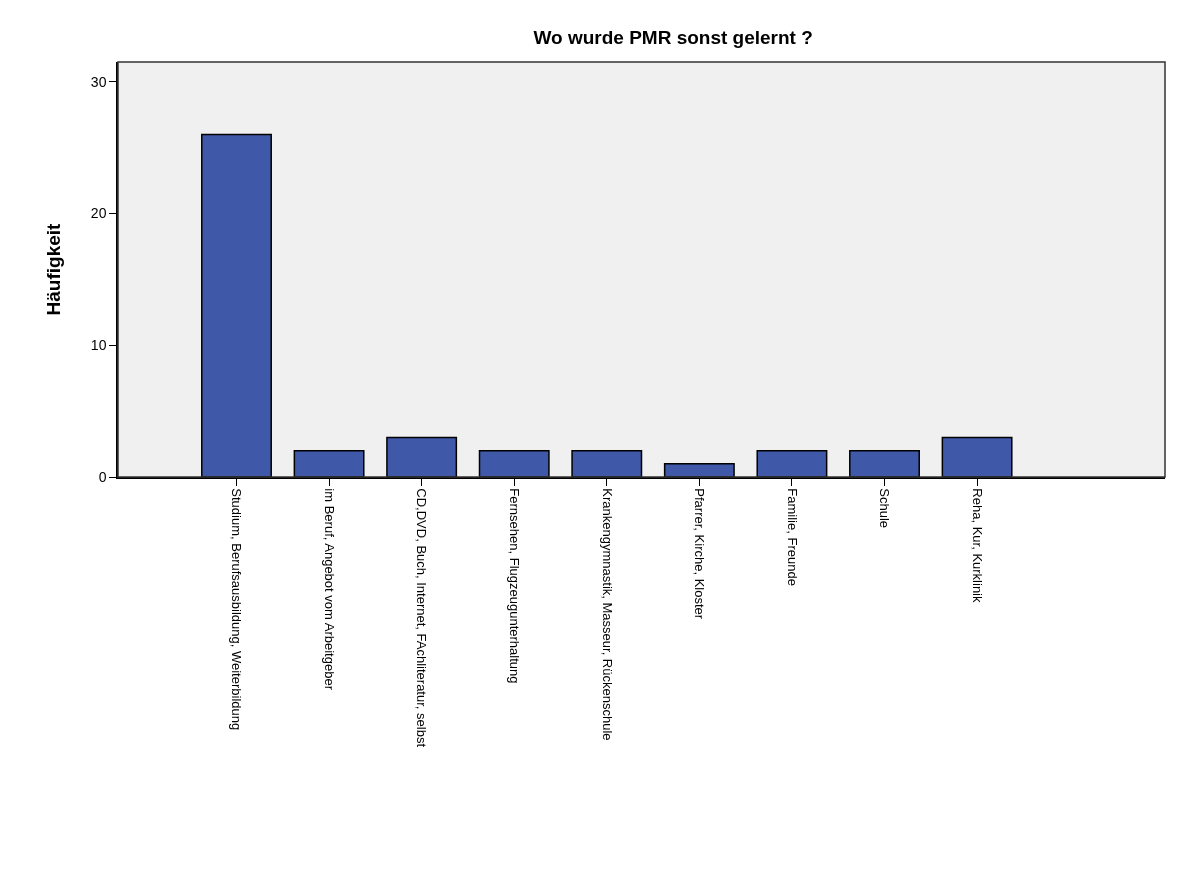  What do you see at coordinates (607, 614) in the screenshot?
I see `x-tick-label: Krankengymnastik, Masseur, Rückenschule` at bounding box center [607, 614].